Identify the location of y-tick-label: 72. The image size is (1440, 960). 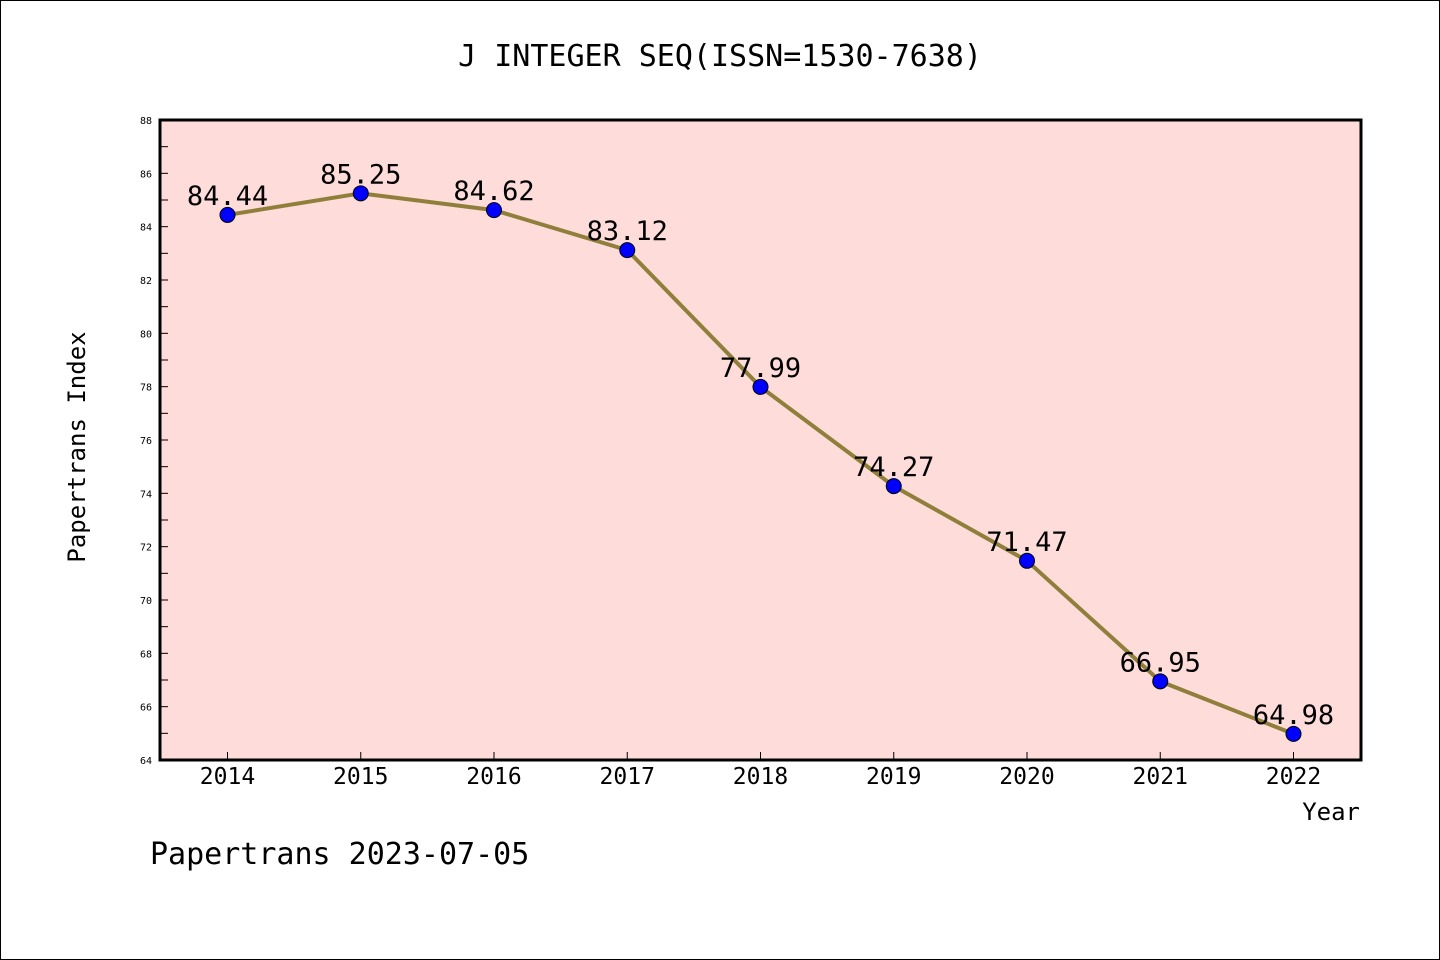
(146, 548).